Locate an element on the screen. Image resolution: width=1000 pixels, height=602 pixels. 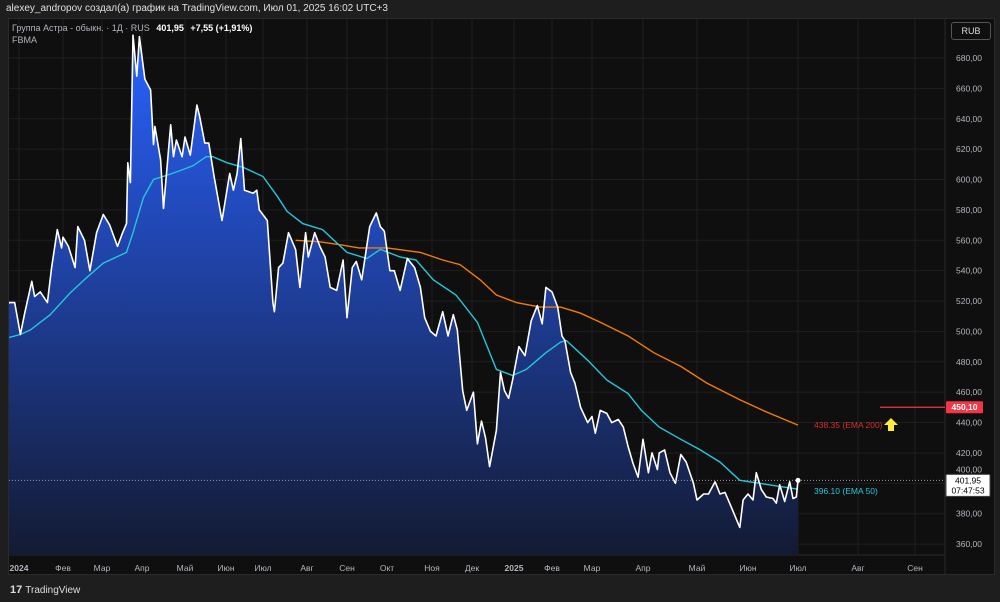
price-axis-tick: 660,00 is located at coordinates (969, 88).